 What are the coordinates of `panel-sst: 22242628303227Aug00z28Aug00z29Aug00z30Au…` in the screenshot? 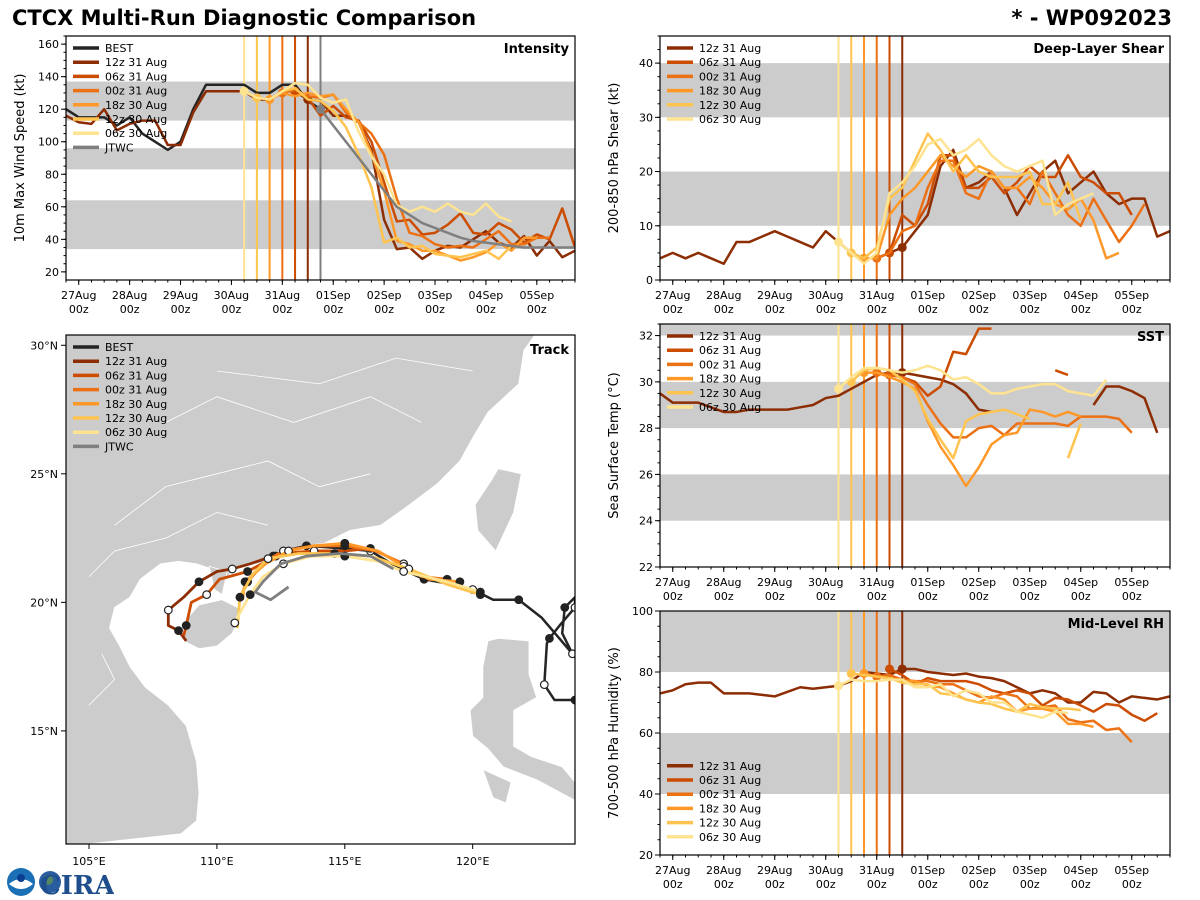 It's located at (889, 463).